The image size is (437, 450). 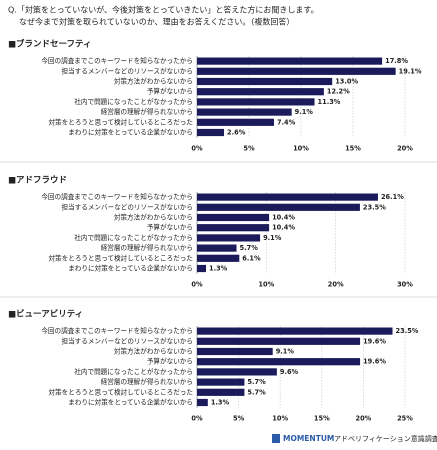 What do you see at coordinates (410, 71) in the screenshot?
I see `value-label: 19.1%` at bounding box center [410, 71].